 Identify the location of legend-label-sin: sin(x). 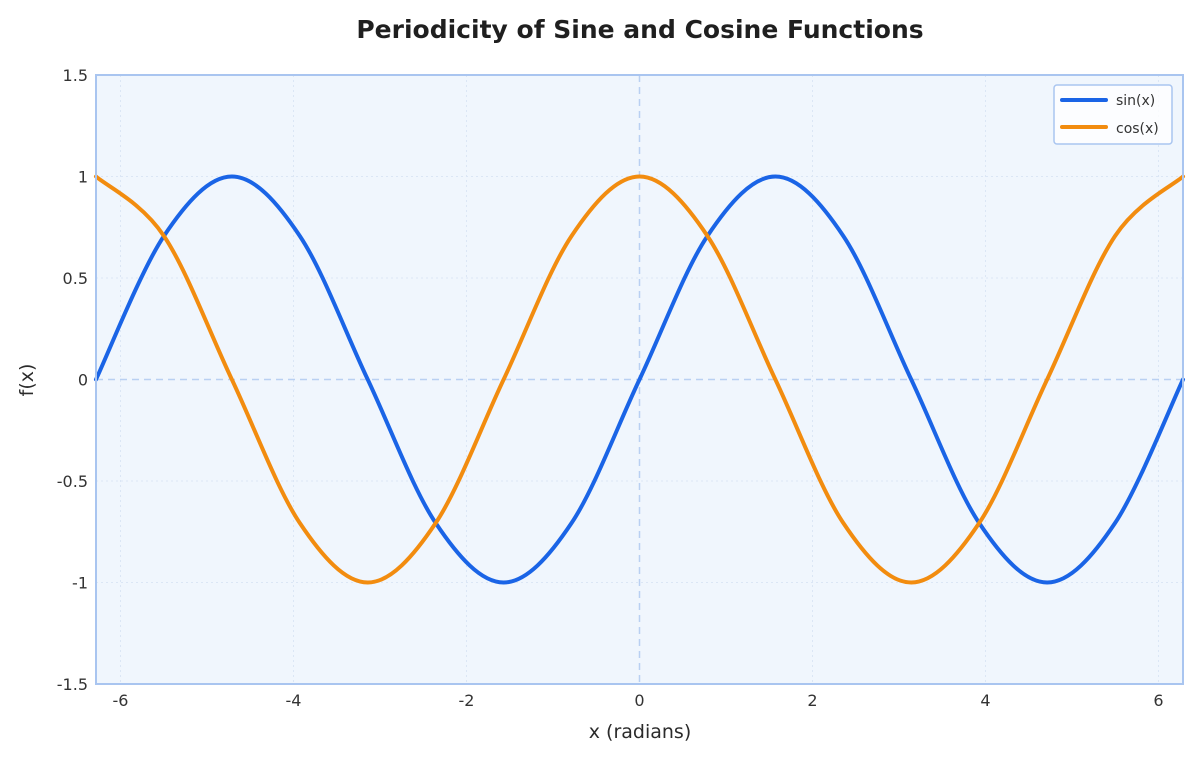
(1135, 101).